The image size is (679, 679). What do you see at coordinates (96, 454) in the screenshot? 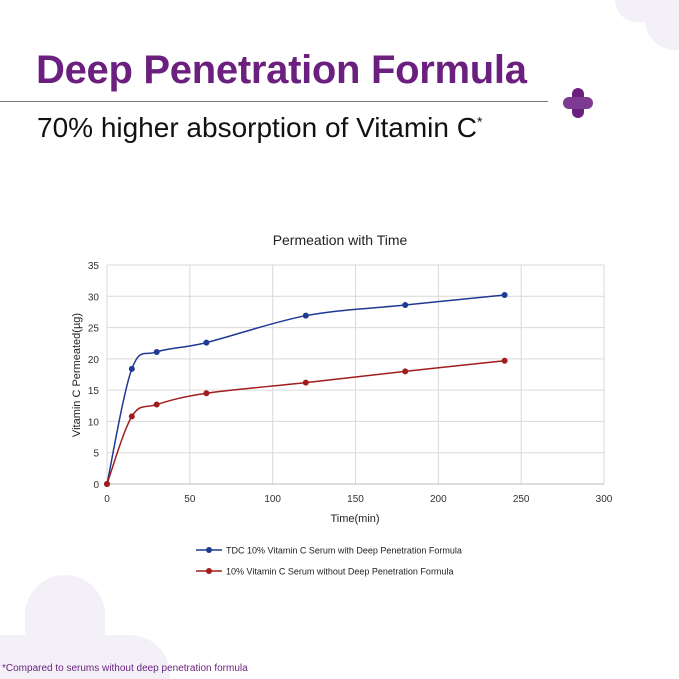
I see `y-tick-label: 5` at bounding box center [96, 454].